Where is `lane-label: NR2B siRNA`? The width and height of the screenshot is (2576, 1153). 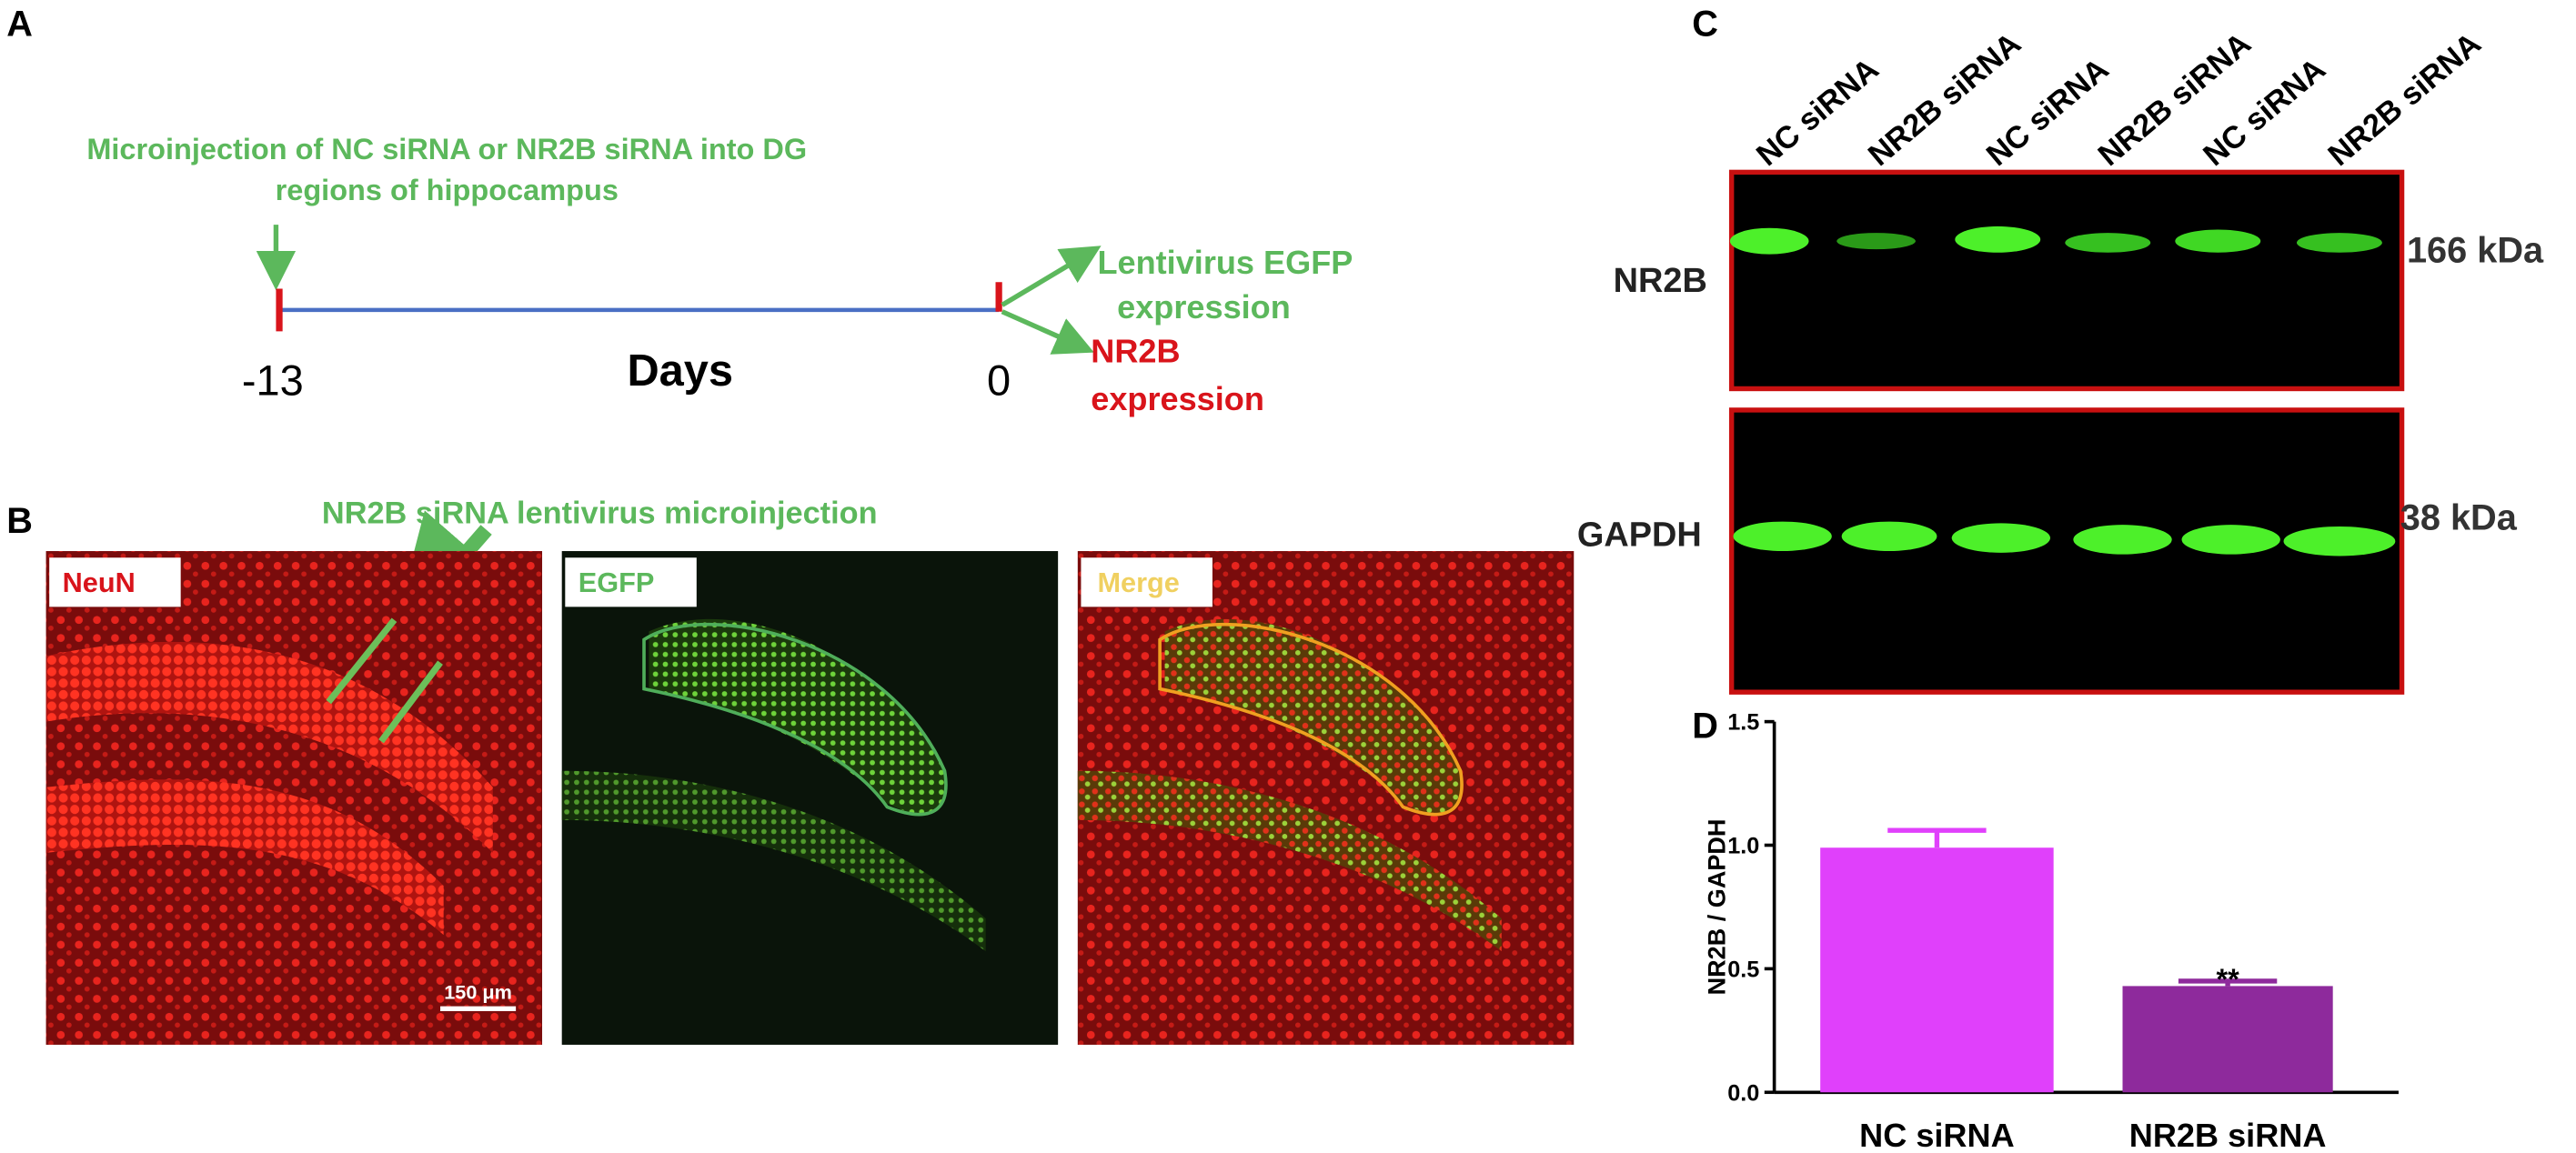 lane-label: NR2B siRNA is located at coordinates (2405, 99).